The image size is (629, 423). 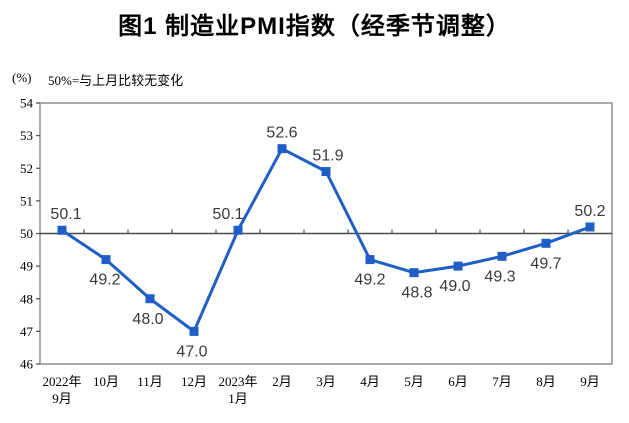 What do you see at coordinates (116, 80) in the screenshot?
I see `chart-note: 50%=与上月比较无变化` at bounding box center [116, 80].